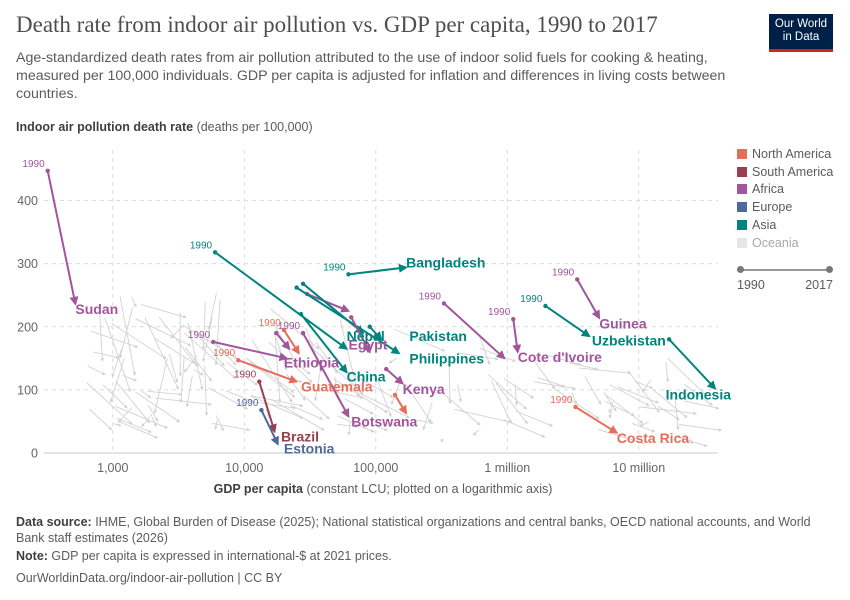 The height and width of the screenshot is (600, 850). I want to click on series-botswana: 1990, so click(314, 369).